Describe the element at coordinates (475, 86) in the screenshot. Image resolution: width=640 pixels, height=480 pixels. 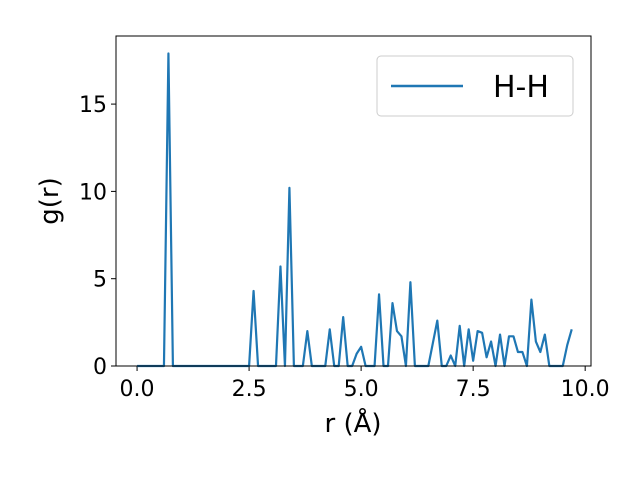
I see `legend-box` at that location.